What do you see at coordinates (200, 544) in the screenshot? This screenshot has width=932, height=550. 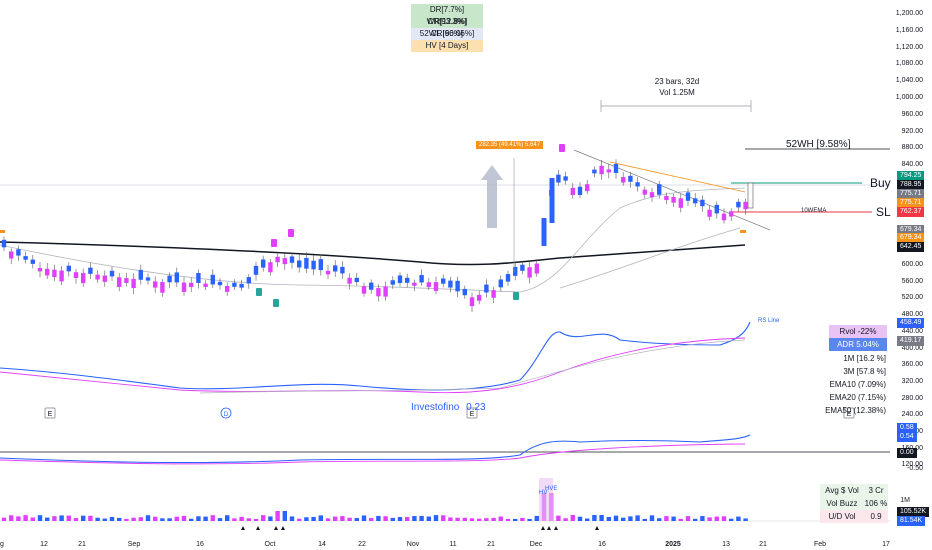 I see `time-tick: 16` at bounding box center [200, 544].